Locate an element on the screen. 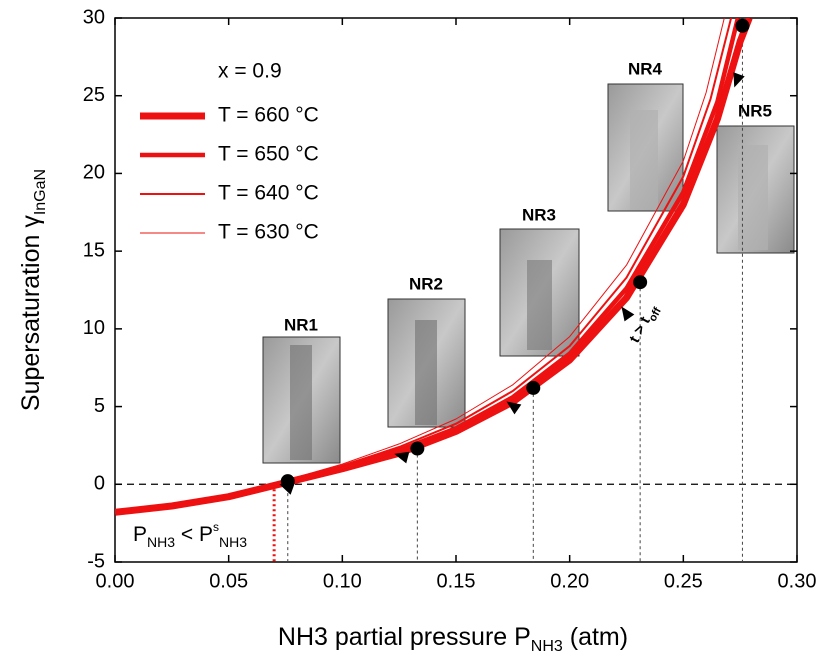 The width and height of the screenshot is (834, 671). inset-label: NR2 is located at coordinates (426, 283).